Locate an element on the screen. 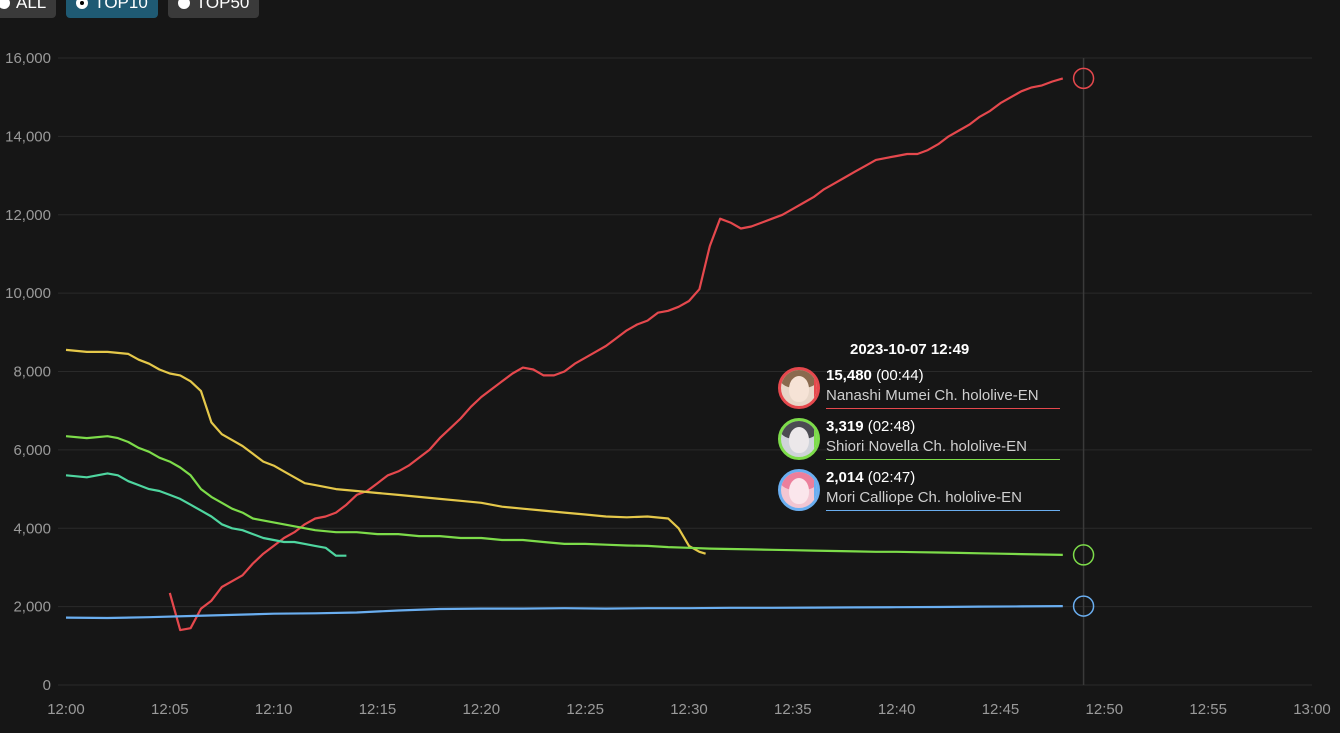  filter-bar: ALL TOP10 TOP50 is located at coordinates (130, 9).